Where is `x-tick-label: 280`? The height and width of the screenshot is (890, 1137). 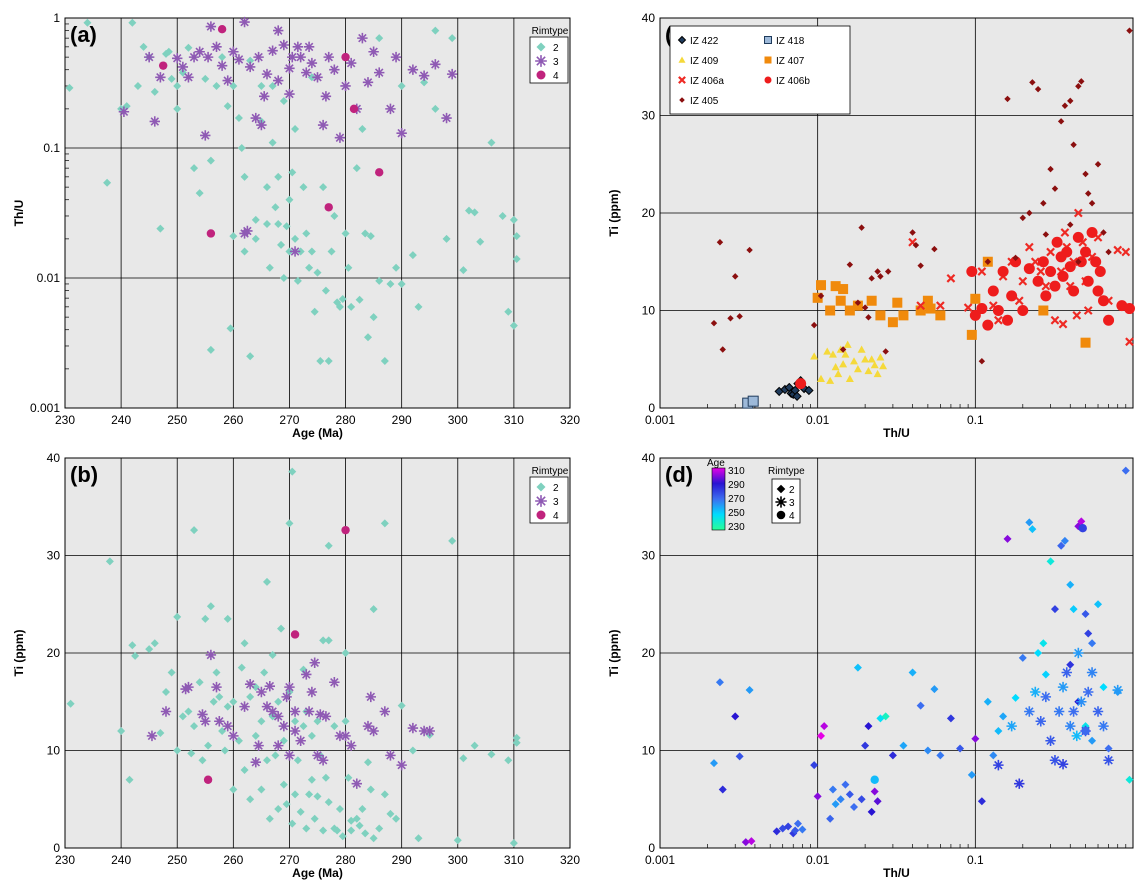
x-tick-label: 280 is located at coordinates (346, 860).